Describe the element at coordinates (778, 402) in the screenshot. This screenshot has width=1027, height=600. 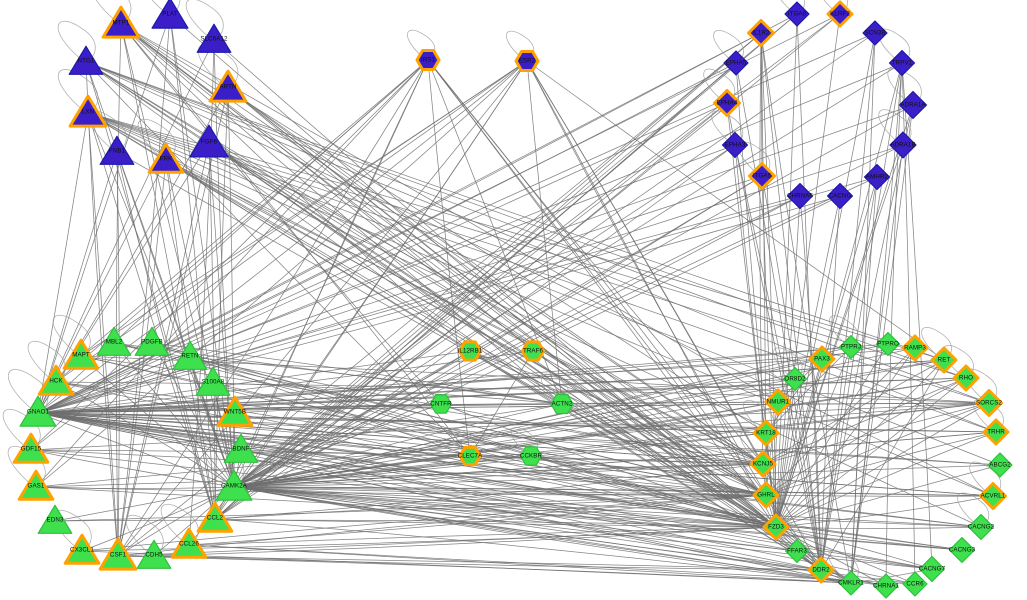
I see `graph-node-nmur1` at that location.